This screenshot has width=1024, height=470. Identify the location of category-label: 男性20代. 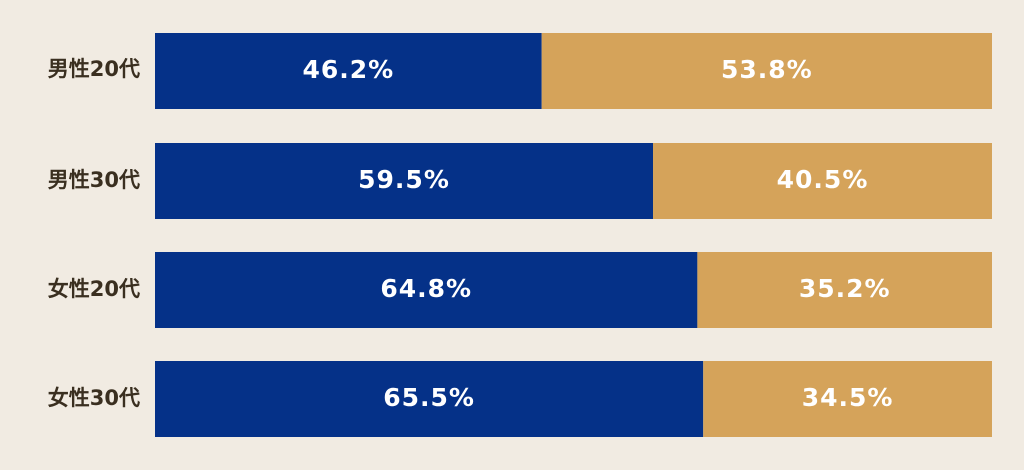
(94, 69).